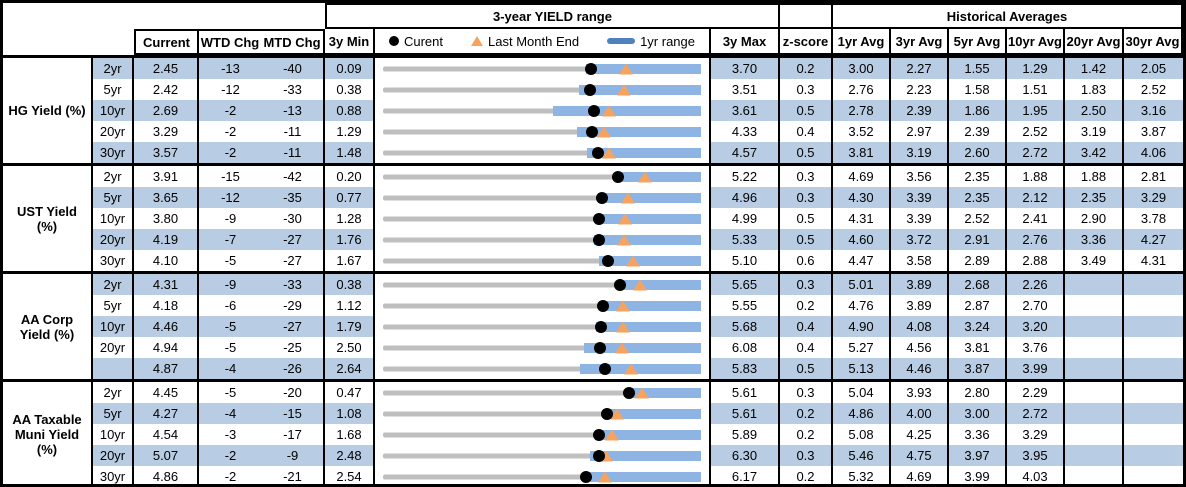 This screenshot has height=487, width=1186. Describe the element at coordinates (745, 42) in the screenshot. I see `max-3y-header: 3y Max` at that location.